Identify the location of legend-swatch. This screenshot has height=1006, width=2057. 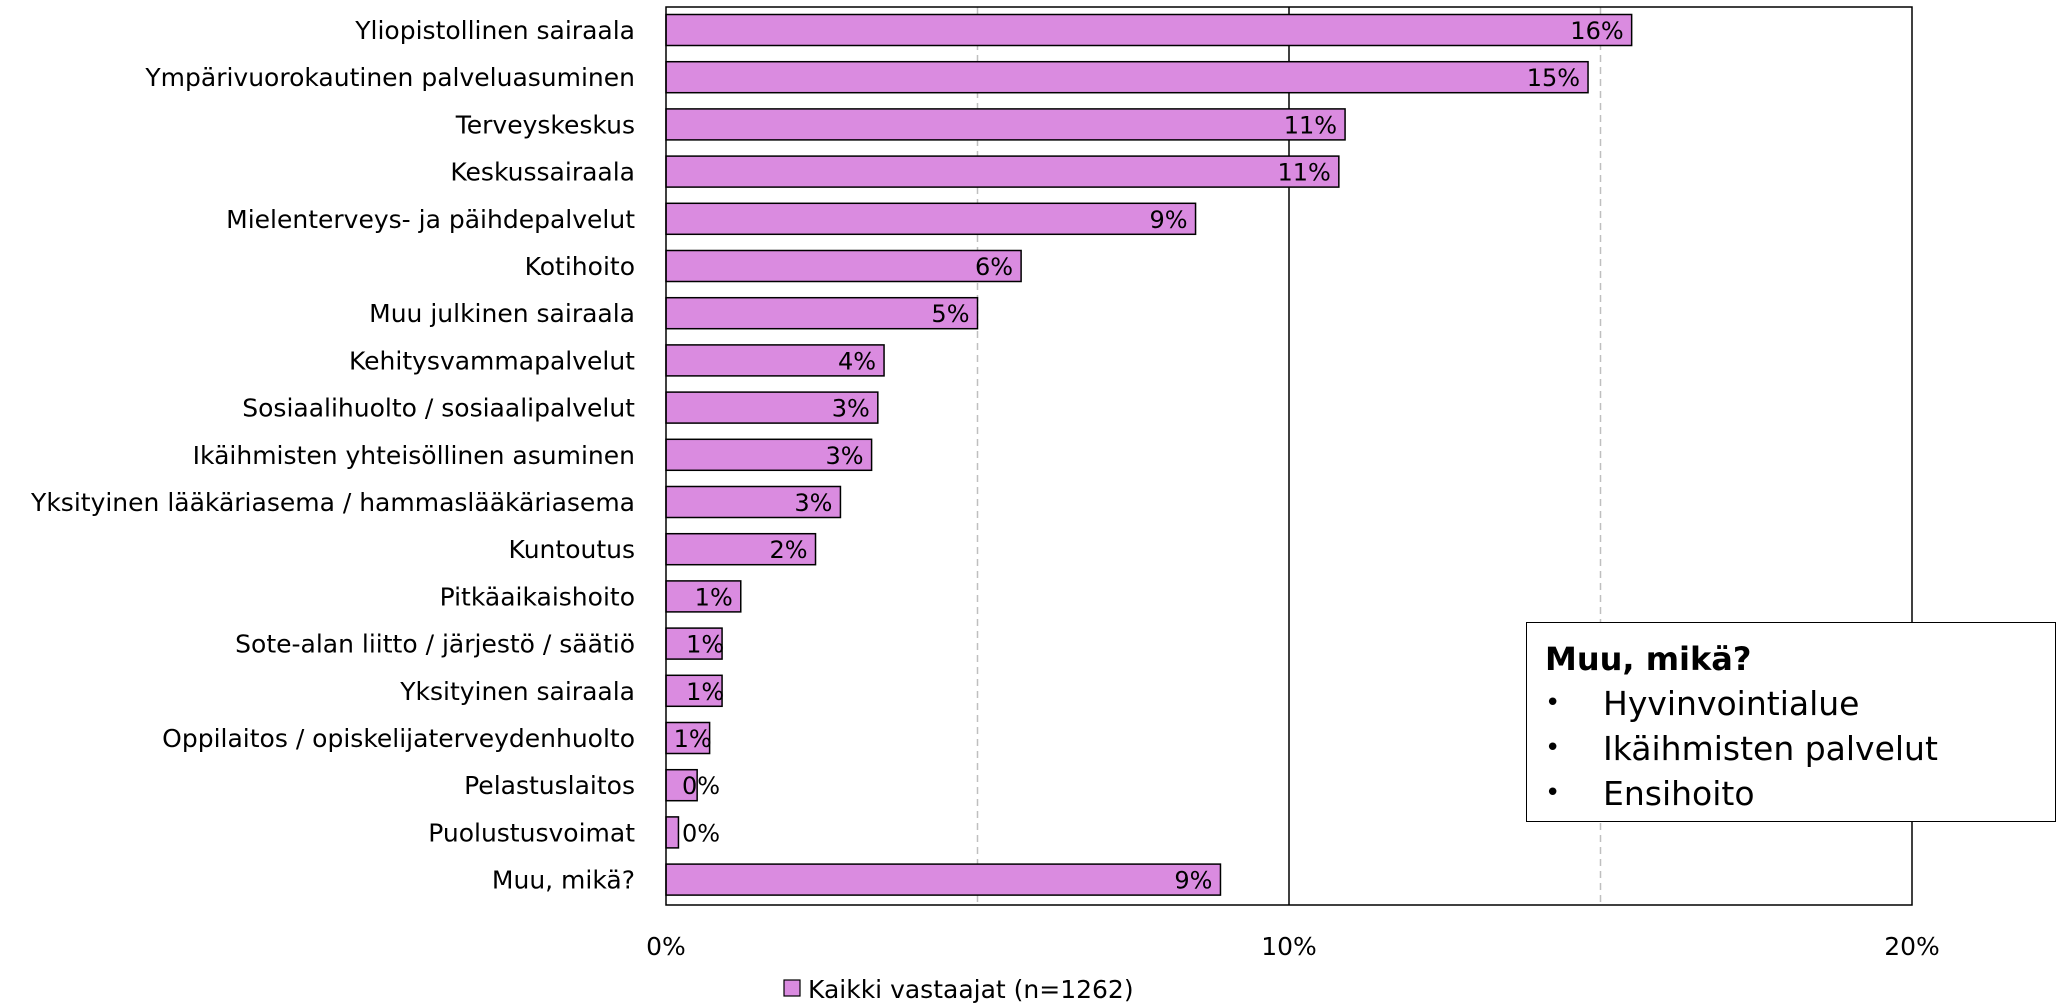
(792, 988).